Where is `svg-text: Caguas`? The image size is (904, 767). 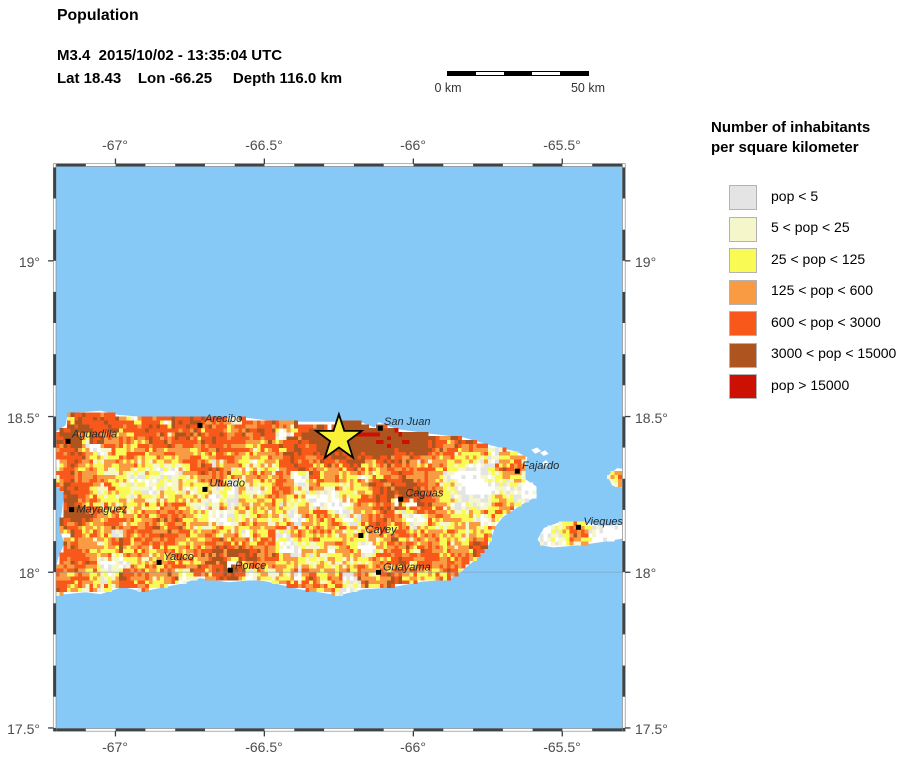 svg-text: Caguas is located at coordinates (425, 494).